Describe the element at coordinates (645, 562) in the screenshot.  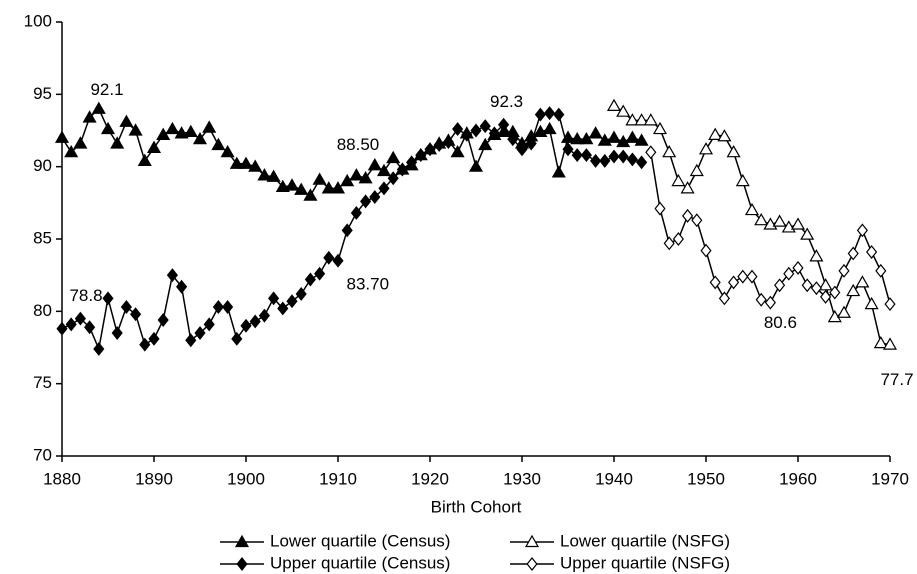
I see `legend-label: Upper quartile (NSFG)` at that location.